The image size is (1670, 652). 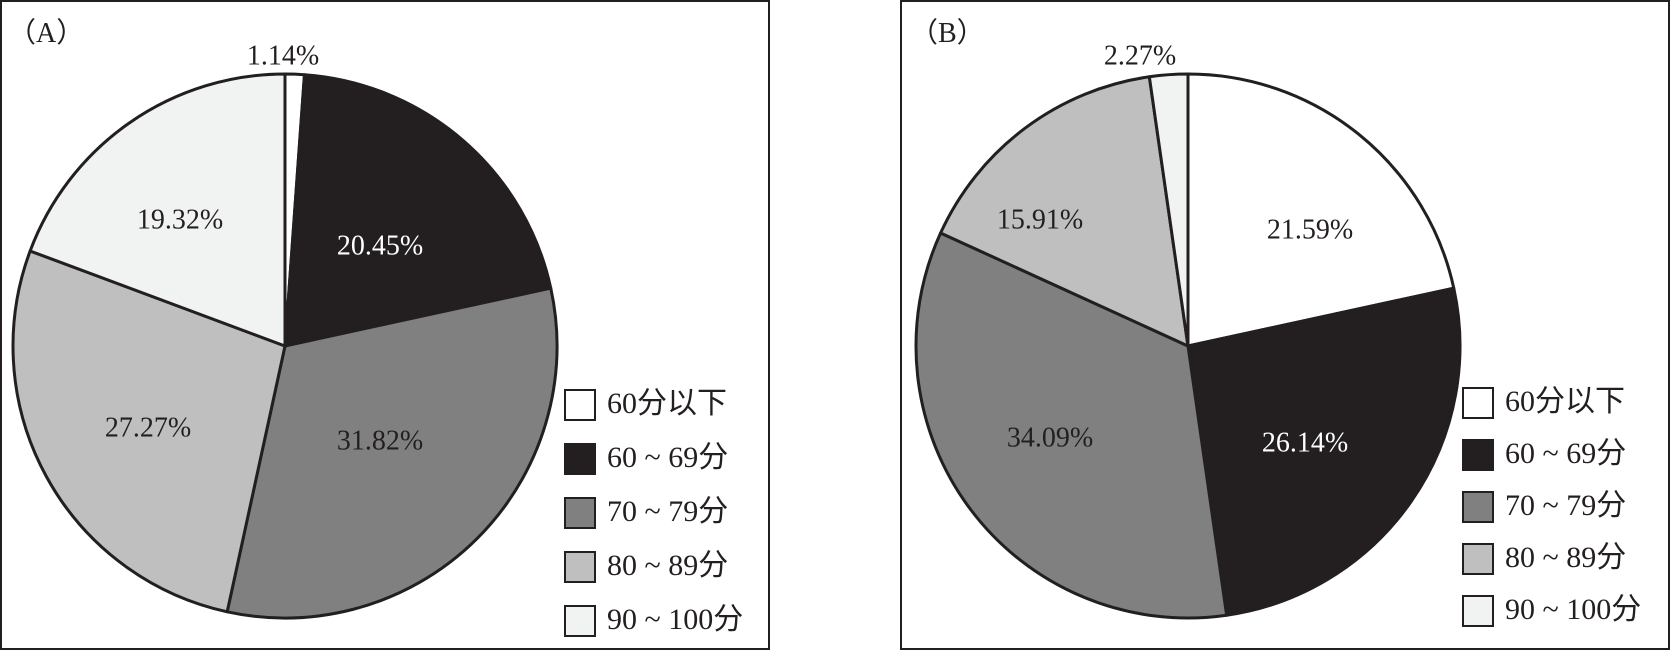 I want to click on panel-b-legend: 60分以下 60 ~ 69分 70 ~ 79分 80 ~ 89分 90 ~ 100分, so click(x=1551, y=506).